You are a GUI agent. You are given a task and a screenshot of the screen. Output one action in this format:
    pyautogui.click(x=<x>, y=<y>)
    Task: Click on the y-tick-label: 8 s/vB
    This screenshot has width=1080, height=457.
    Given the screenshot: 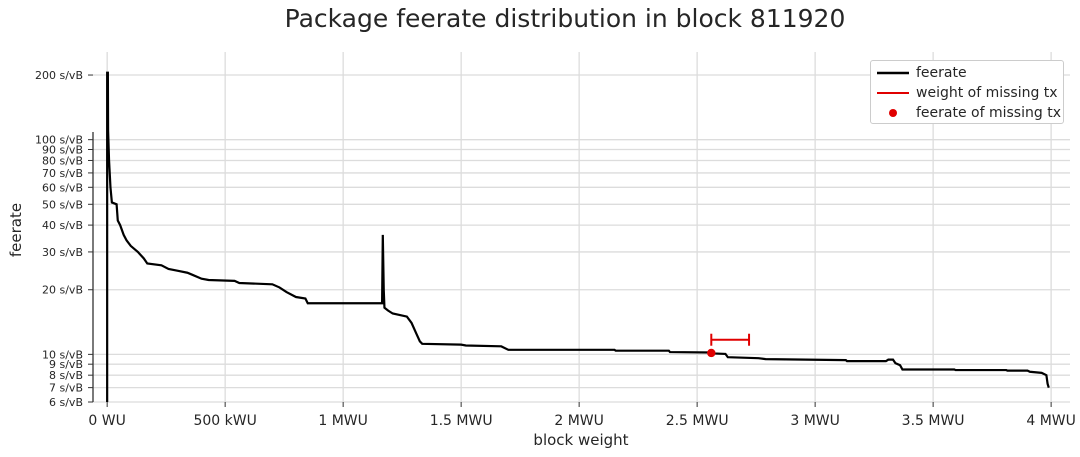 What is the action you would take?
    pyautogui.click(x=66, y=375)
    